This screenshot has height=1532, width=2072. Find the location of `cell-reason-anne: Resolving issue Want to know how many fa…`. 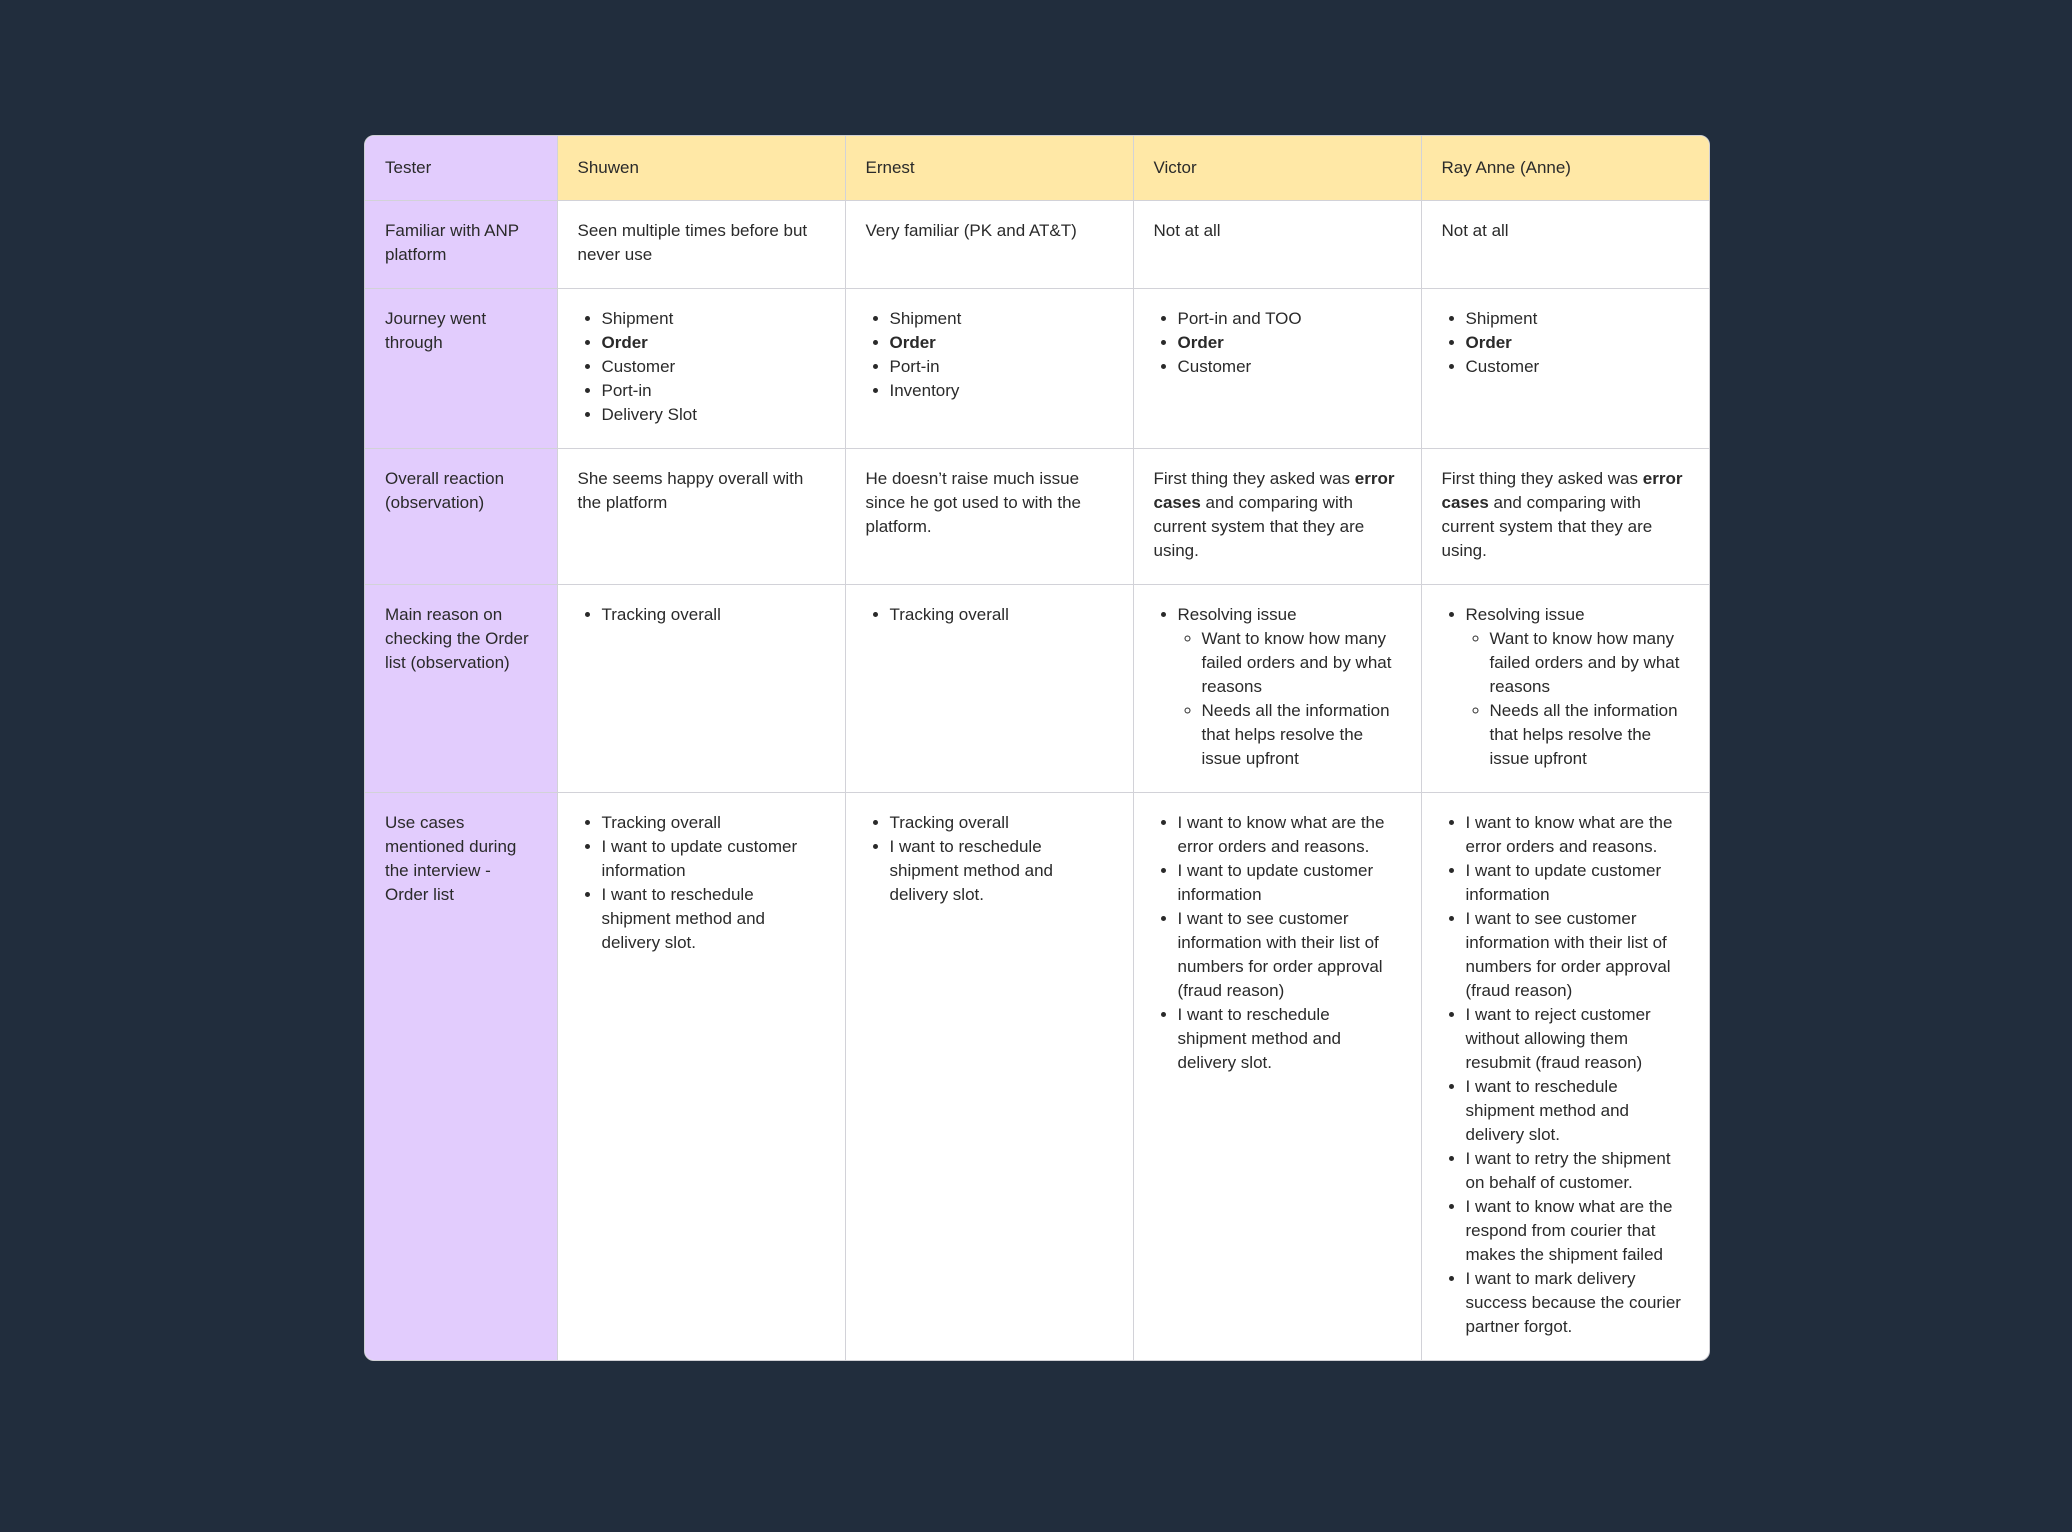

cell-reason-anne: Resolving issue Want to know how many fa… is located at coordinates (1565, 688).